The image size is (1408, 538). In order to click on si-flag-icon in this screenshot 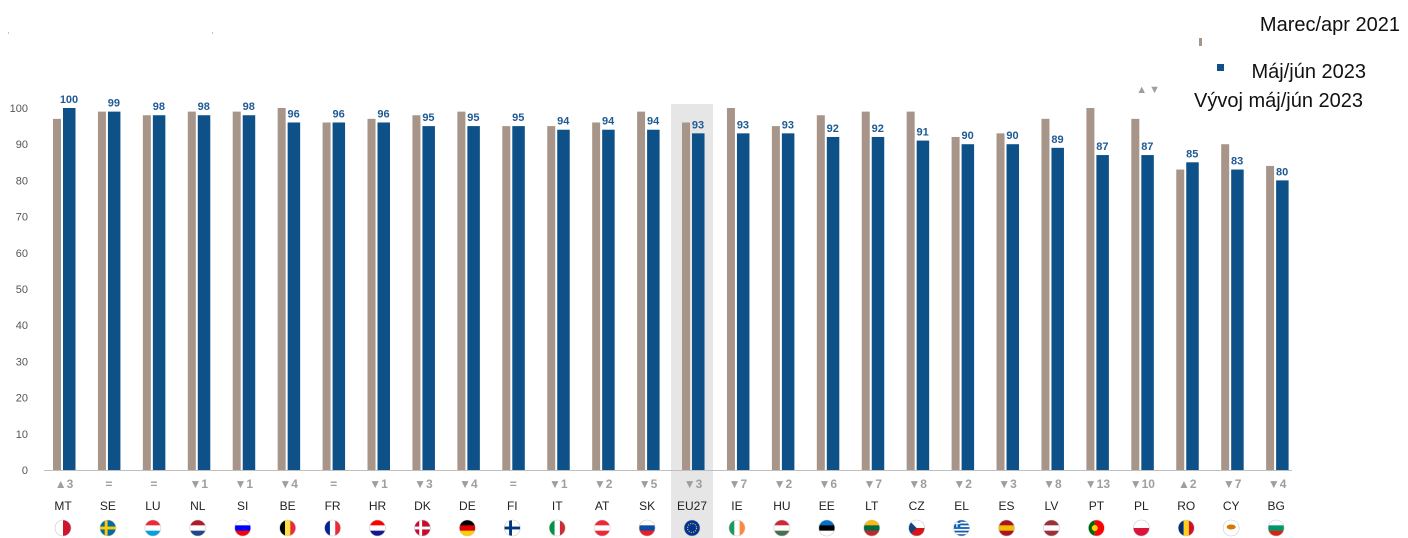, I will do `click(243, 528)`.